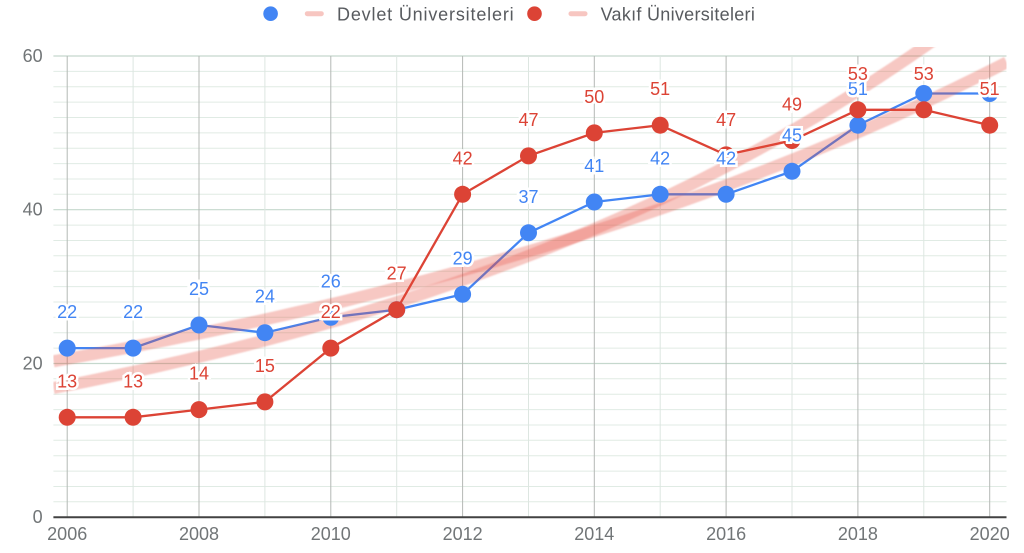  What do you see at coordinates (726, 534) in the screenshot?
I see `svg-text: 2016` at bounding box center [726, 534].